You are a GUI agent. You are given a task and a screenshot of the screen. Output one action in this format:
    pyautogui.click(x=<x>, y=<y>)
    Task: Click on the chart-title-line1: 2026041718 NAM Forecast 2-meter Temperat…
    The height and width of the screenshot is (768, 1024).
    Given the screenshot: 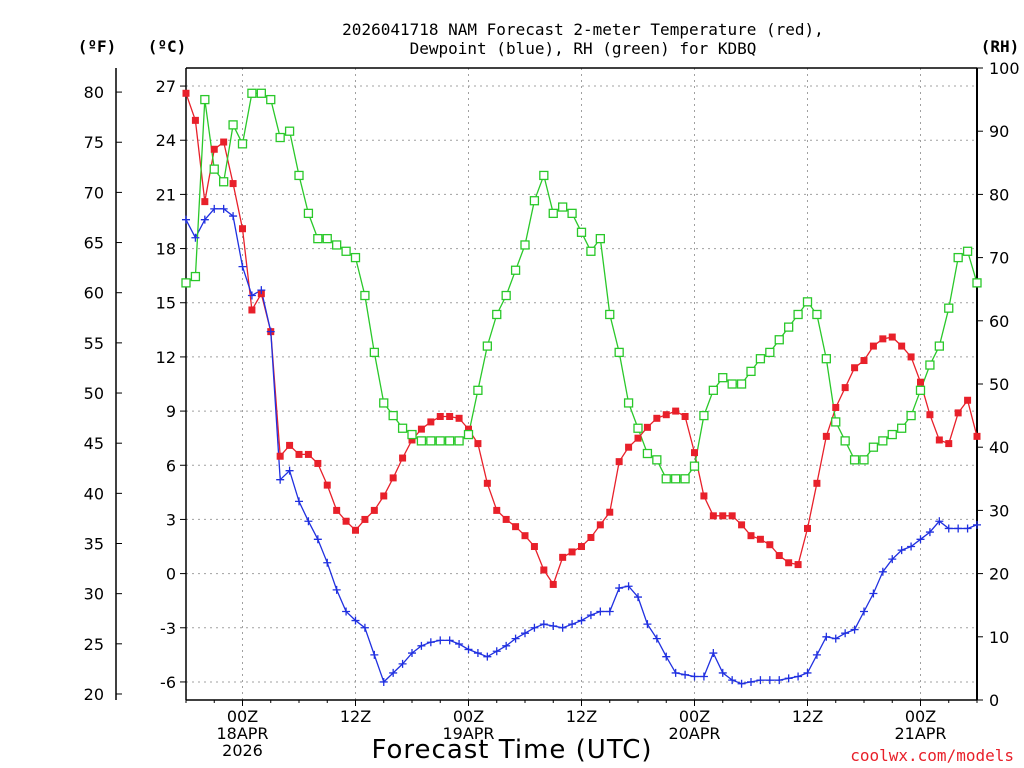 What is the action you would take?
    pyautogui.click(x=583, y=29)
    